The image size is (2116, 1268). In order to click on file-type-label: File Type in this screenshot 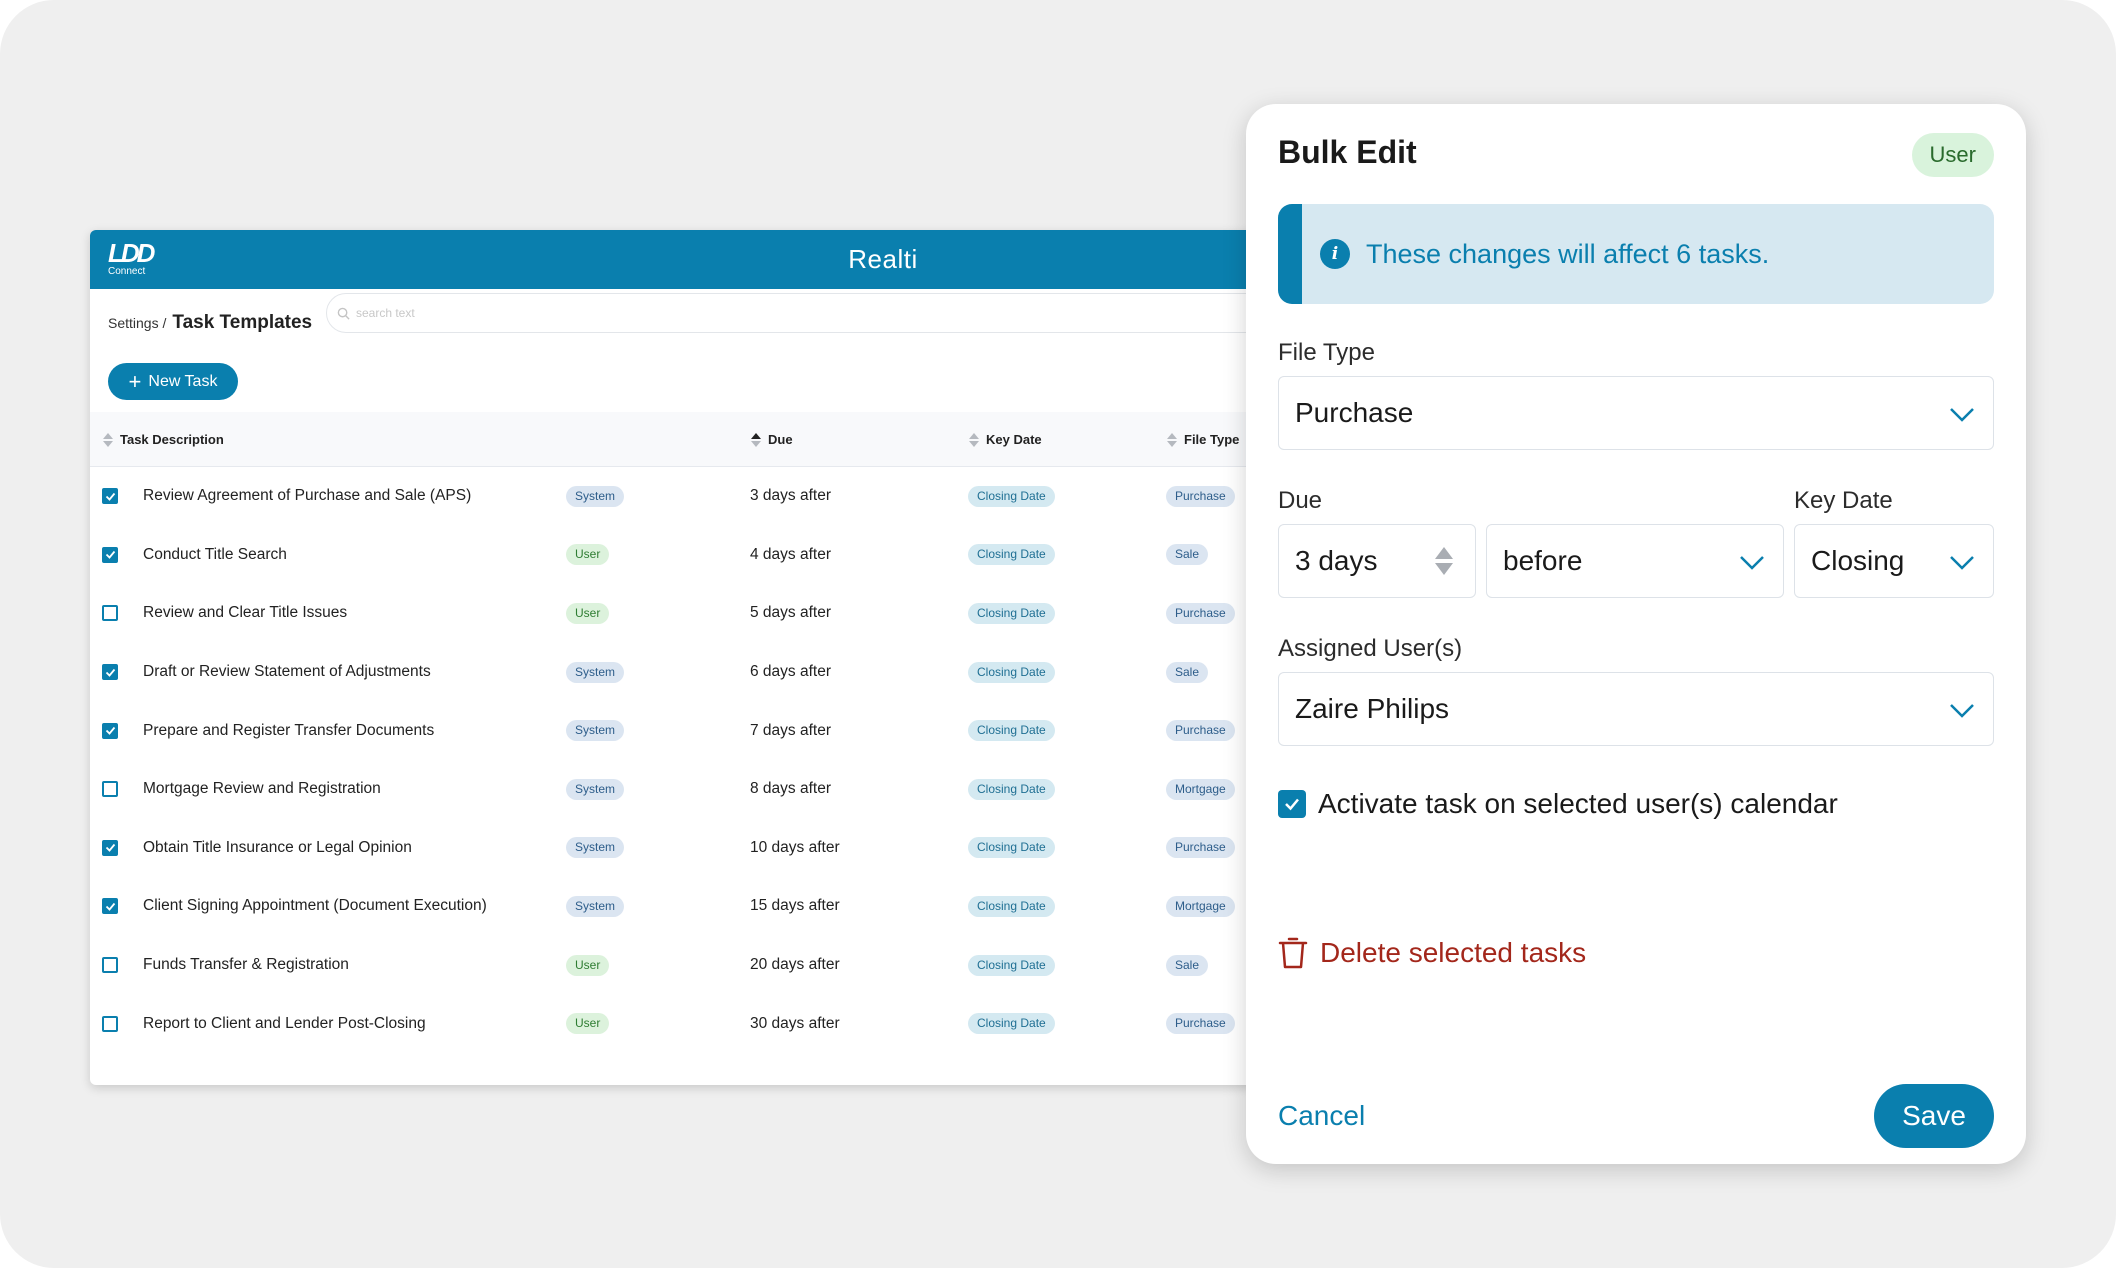, I will do `click(1326, 352)`.